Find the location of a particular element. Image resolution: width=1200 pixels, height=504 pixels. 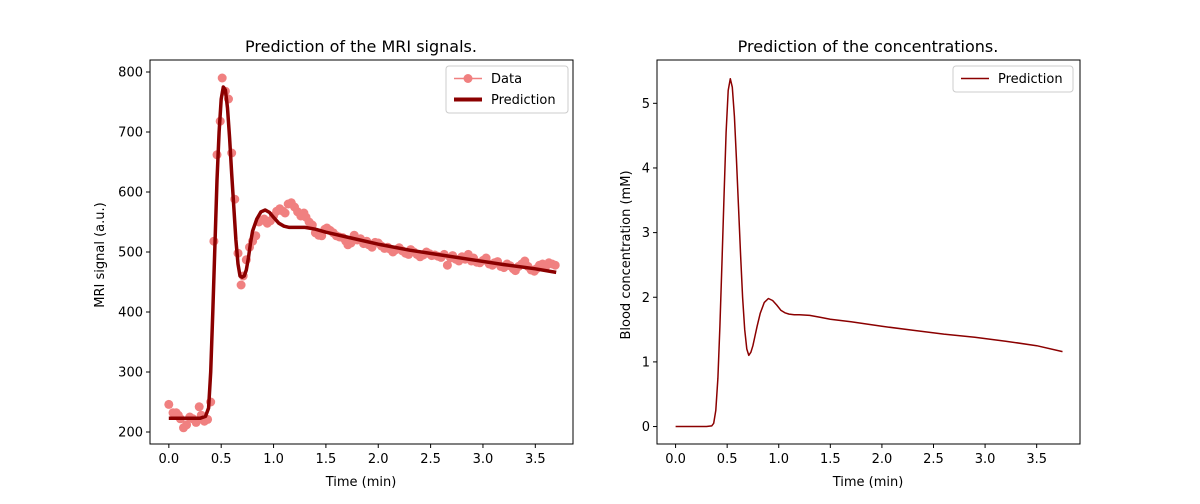

y-tick-label: 600 is located at coordinates (130, 193).